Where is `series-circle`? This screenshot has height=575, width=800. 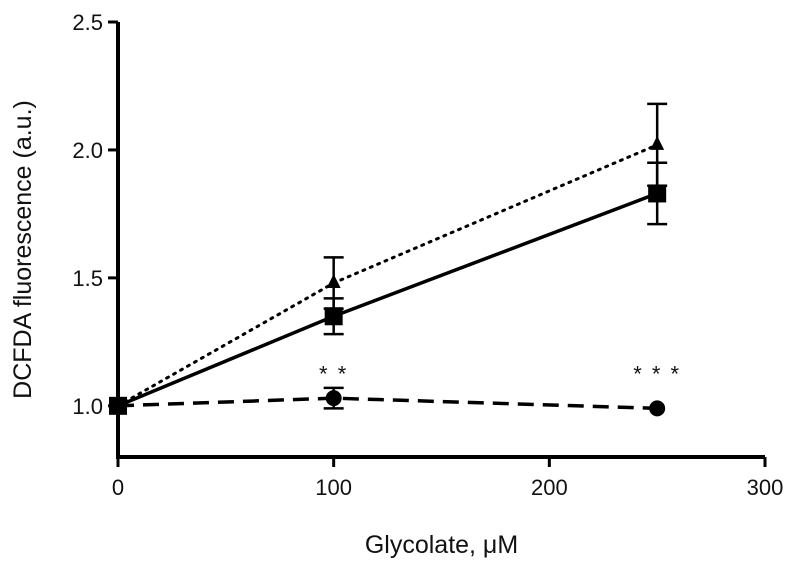 series-circle is located at coordinates (388, 401).